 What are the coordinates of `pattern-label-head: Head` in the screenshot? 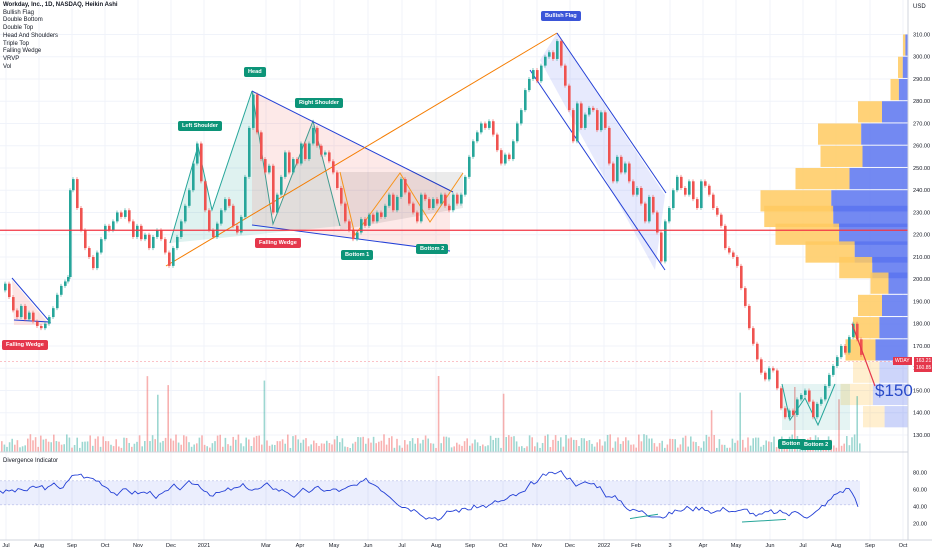 It's located at (255, 72).